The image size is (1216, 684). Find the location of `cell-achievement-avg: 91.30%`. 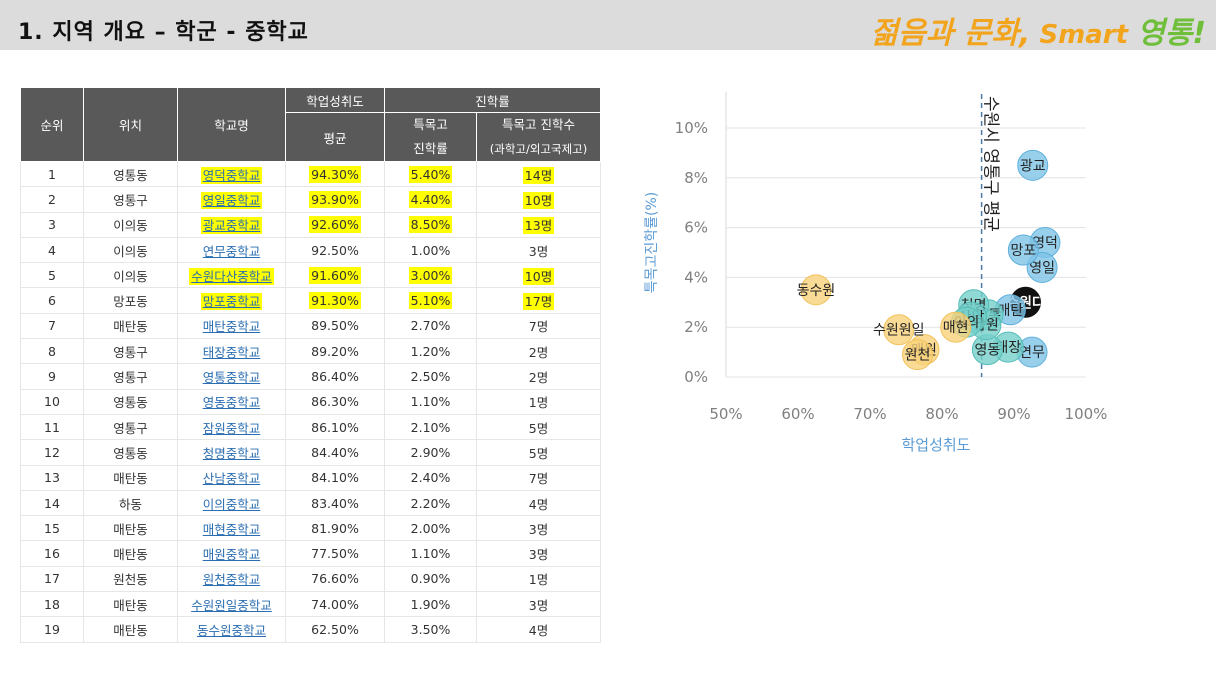

cell-achievement-avg: 91.30% is located at coordinates (335, 300).